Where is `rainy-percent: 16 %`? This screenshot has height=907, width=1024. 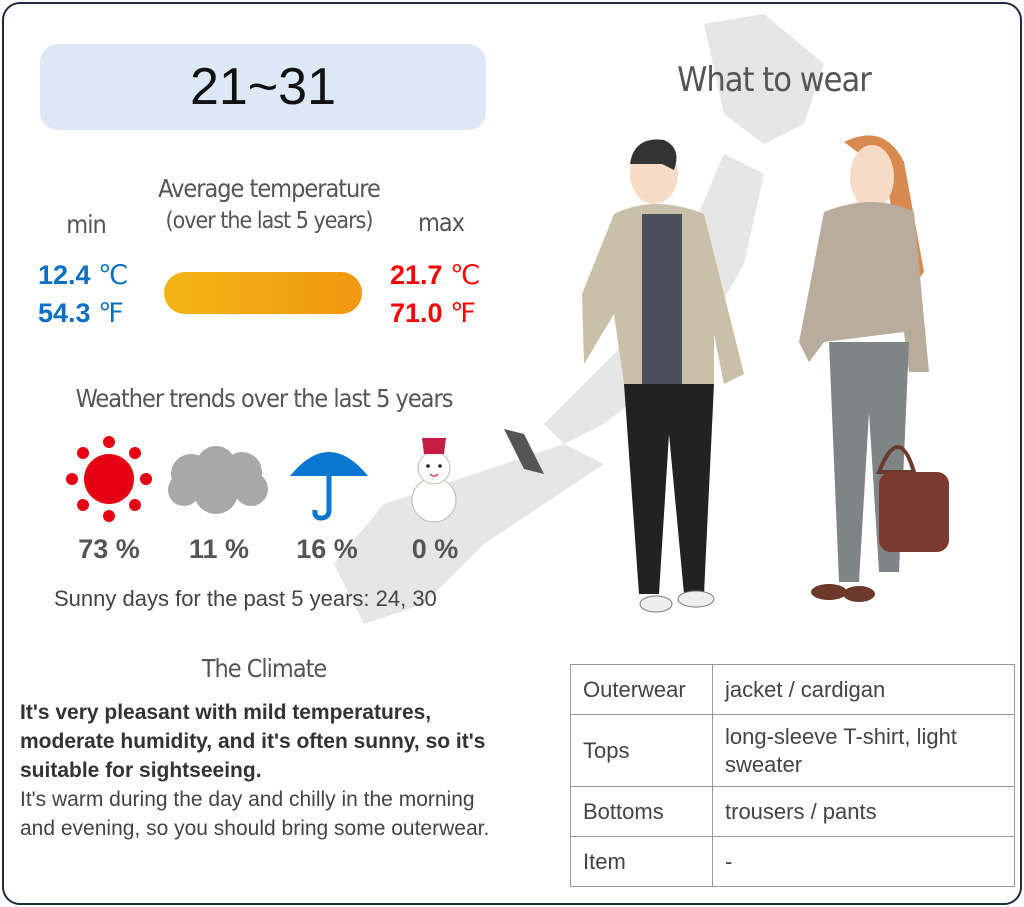
rainy-percent: 16 % is located at coordinates (327, 549).